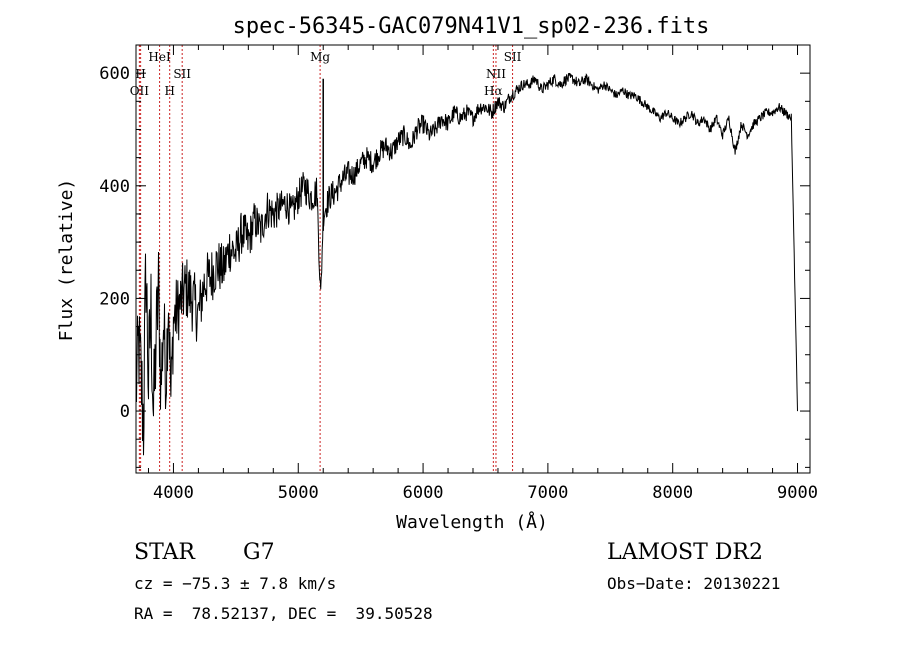 The image size is (900, 649). Describe the element at coordinates (114, 74) in the screenshot. I see `y-tick-label: 600` at that location.